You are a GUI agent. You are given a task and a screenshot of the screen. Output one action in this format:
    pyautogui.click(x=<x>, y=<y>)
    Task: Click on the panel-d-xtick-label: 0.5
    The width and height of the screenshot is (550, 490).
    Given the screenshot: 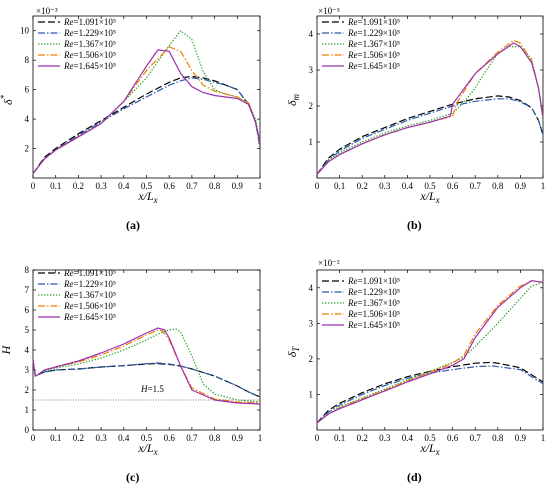 What is the action you would take?
    pyautogui.click(x=430, y=438)
    